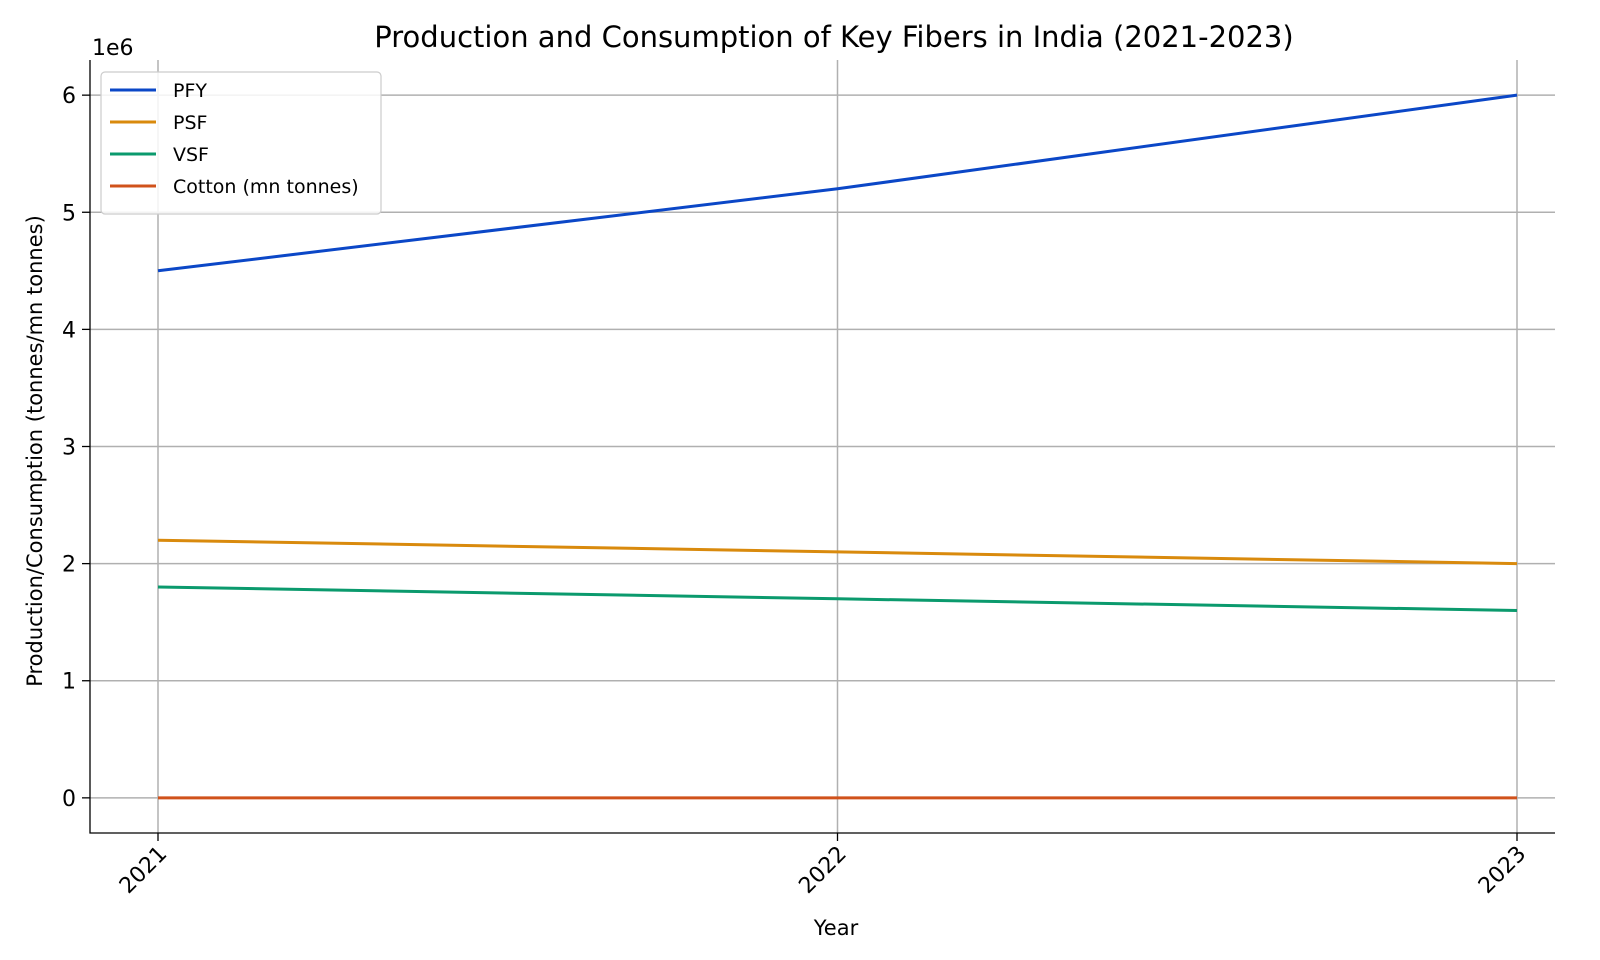 This screenshot has width=1600, height=960. What do you see at coordinates (69, 448) in the screenshot?
I see `y-tick-label: 3` at bounding box center [69, 448].